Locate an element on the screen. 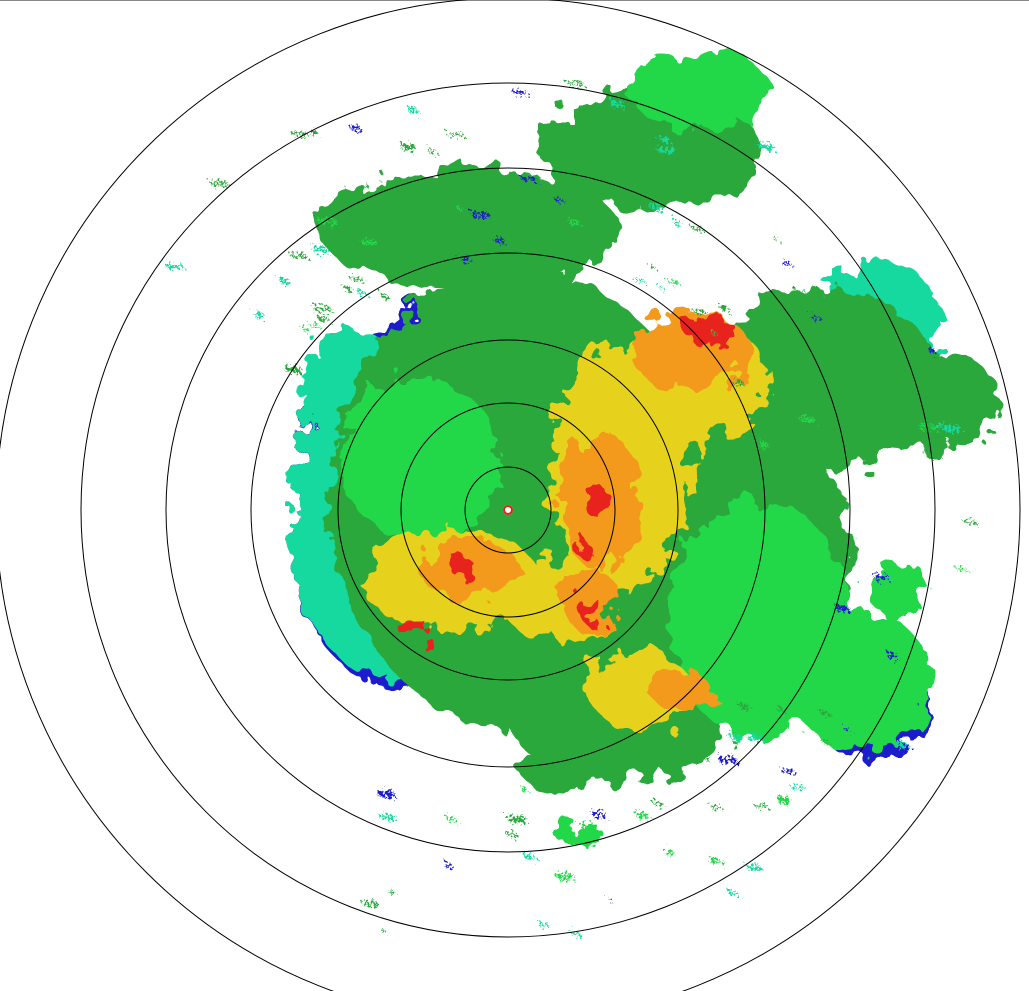 The height and width of the screenshot is (991, 1029). range-ring is located at coordinates (508, 510).